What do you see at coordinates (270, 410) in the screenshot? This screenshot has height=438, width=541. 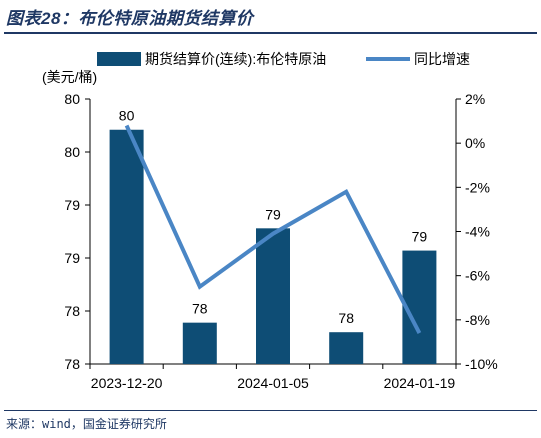 I see `source-rule` at bounding box center [270, 410].